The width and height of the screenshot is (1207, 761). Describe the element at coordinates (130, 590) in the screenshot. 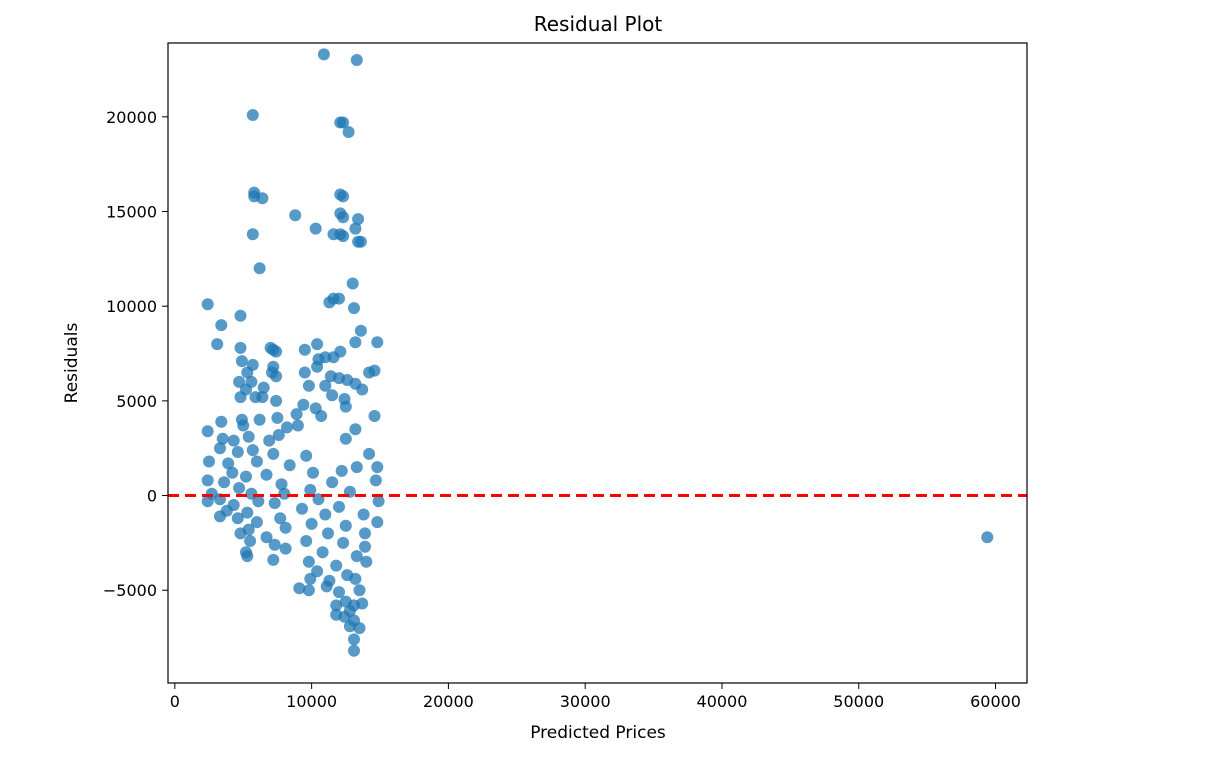

I see `y-tick-label: −5000` at that location.